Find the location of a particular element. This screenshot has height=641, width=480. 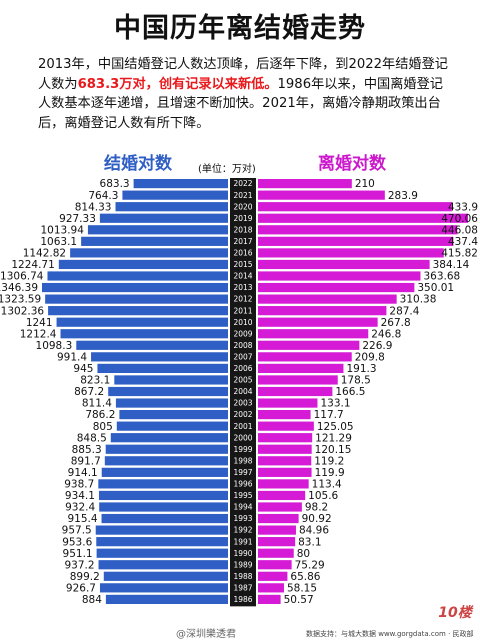

year-tick-label: 2007 is located at coordinates (242, 356).